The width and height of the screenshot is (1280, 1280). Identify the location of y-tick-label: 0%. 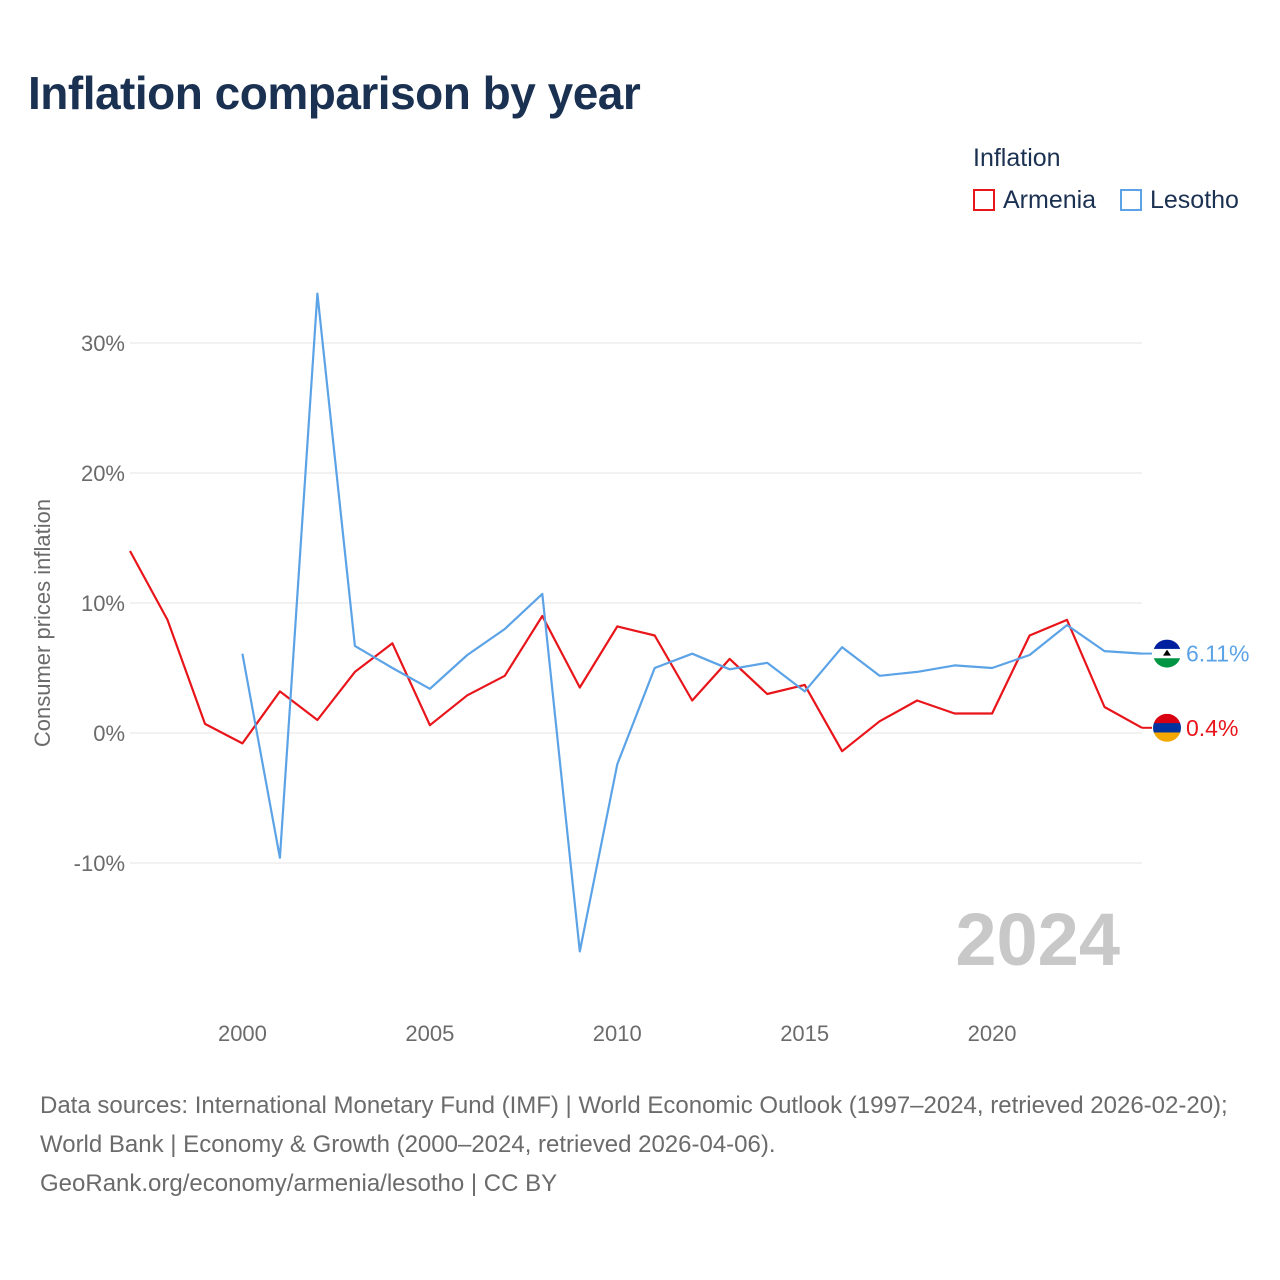
(109, 733).